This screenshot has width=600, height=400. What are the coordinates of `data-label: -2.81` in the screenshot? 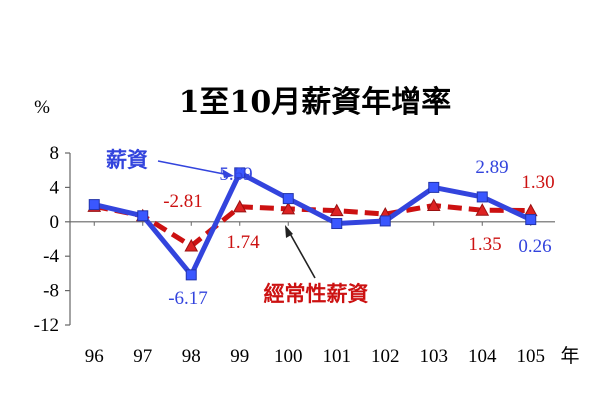 It's located at (183, 201).